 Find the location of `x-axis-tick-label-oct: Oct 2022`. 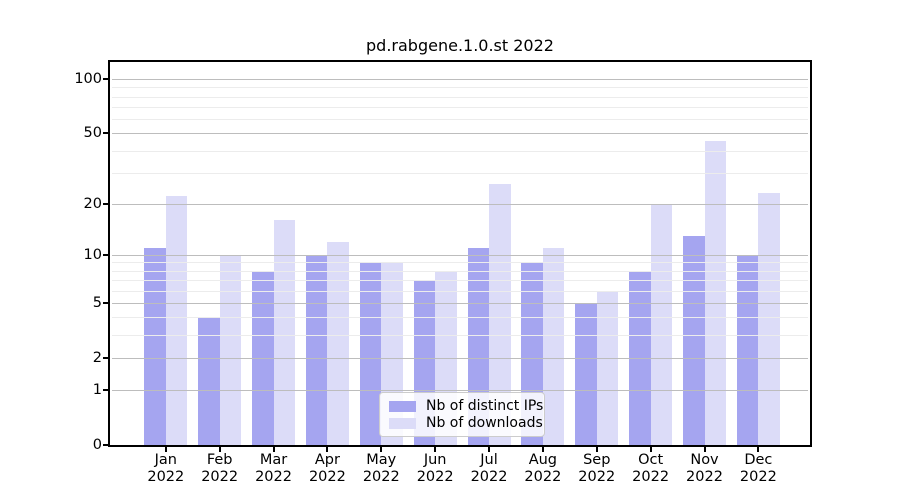

x-axis-tick-label-oct: Oct 2022 is located at coordinates (651, 468).